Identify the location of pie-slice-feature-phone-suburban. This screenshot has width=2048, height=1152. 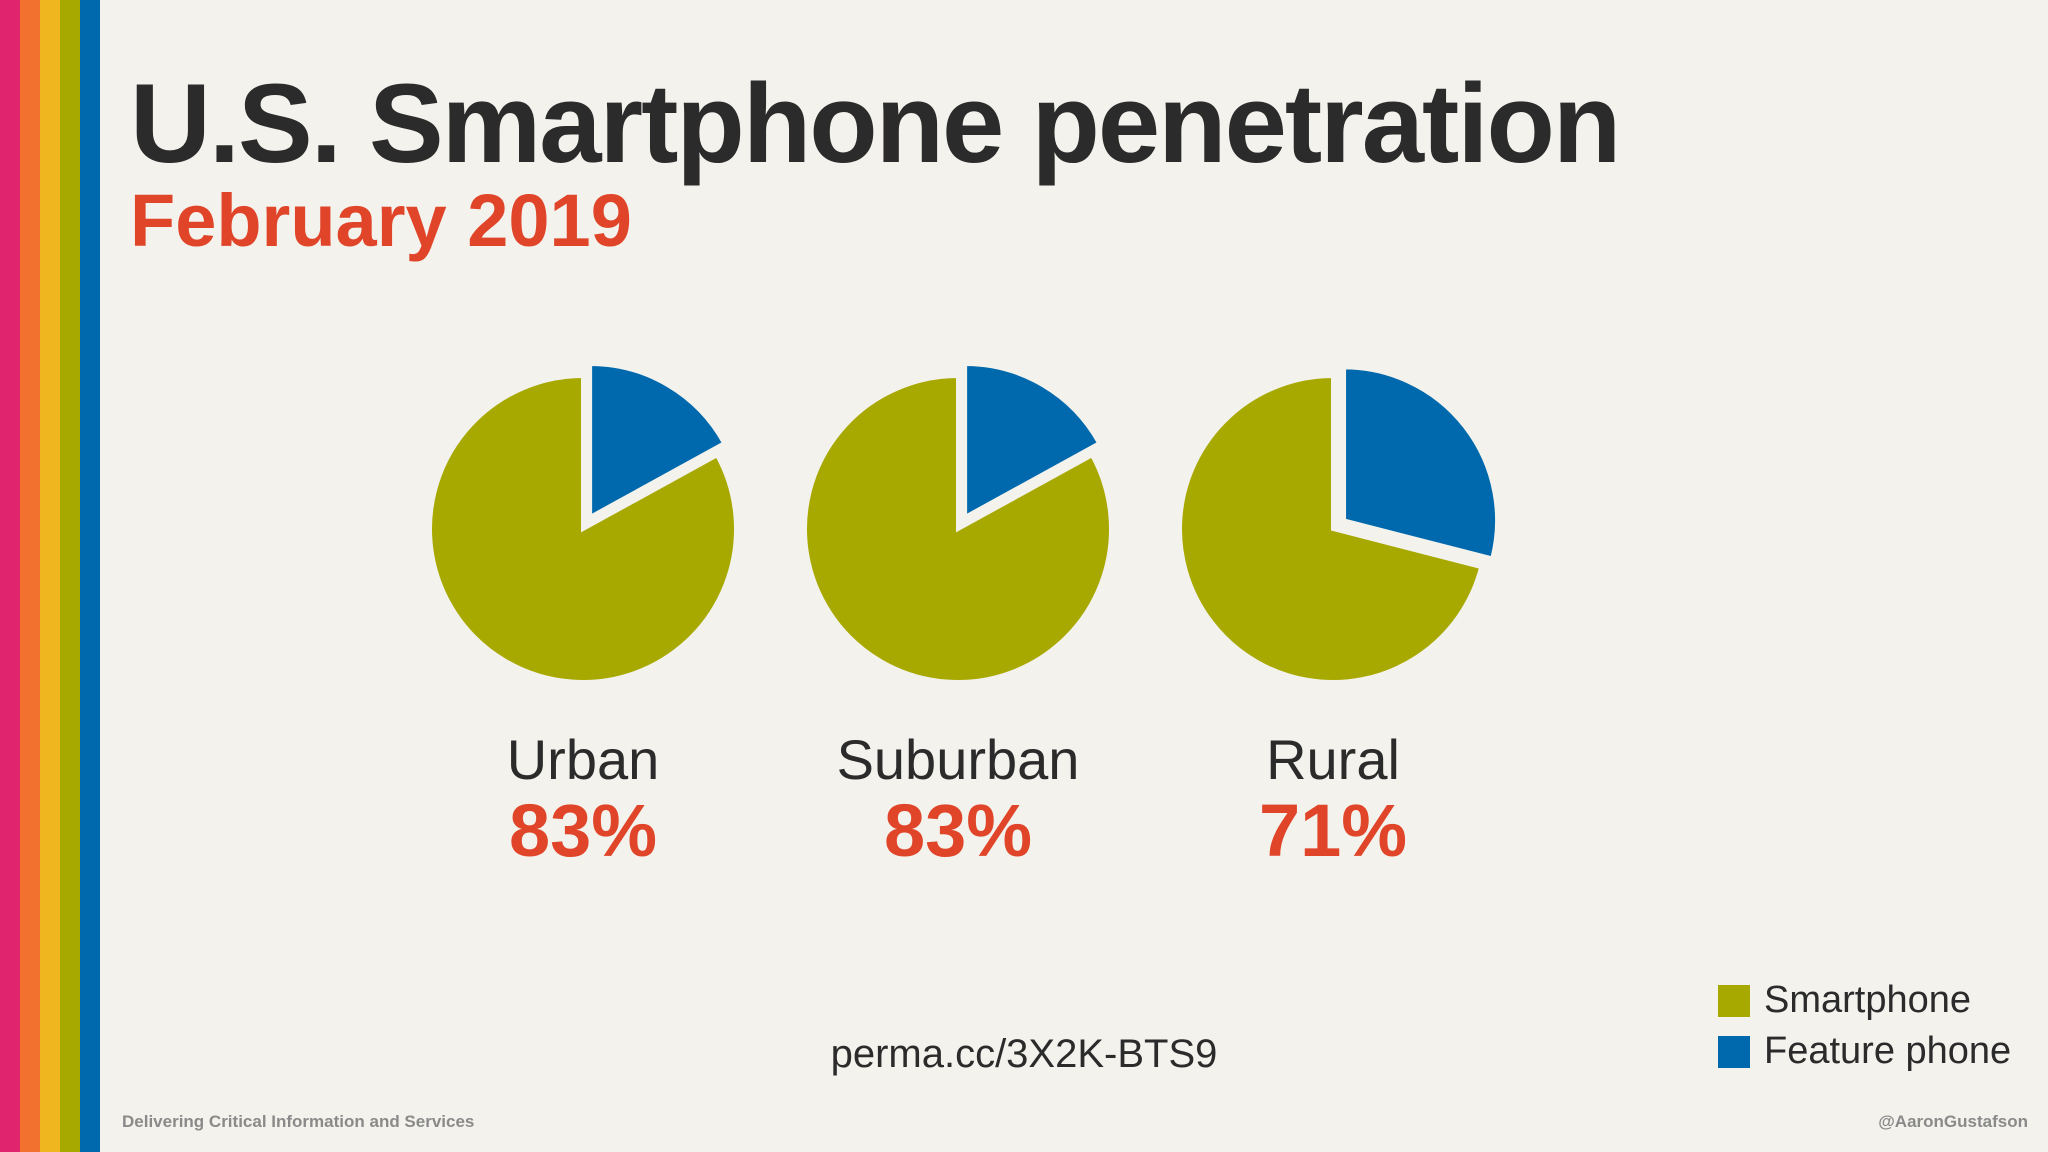
(1032, 441).